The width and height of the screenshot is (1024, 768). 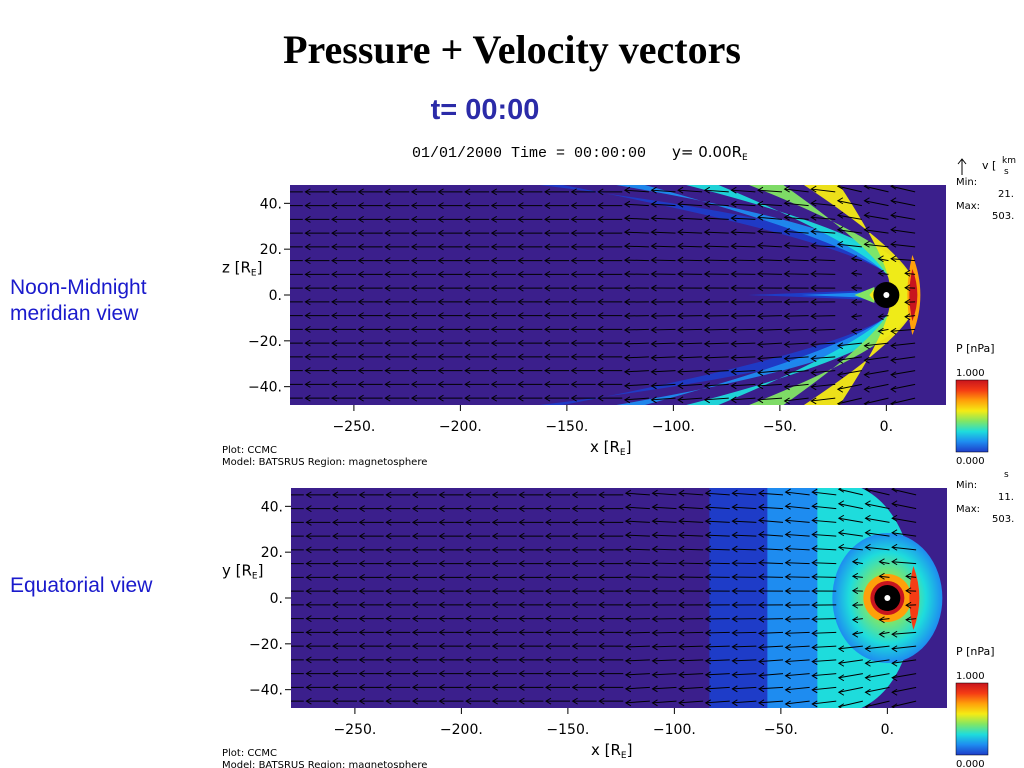 What do you see at coordinates (611, 751) in the screenshot?
I see `x-axis-label: x [RE]` at bounding box center [611, 751].